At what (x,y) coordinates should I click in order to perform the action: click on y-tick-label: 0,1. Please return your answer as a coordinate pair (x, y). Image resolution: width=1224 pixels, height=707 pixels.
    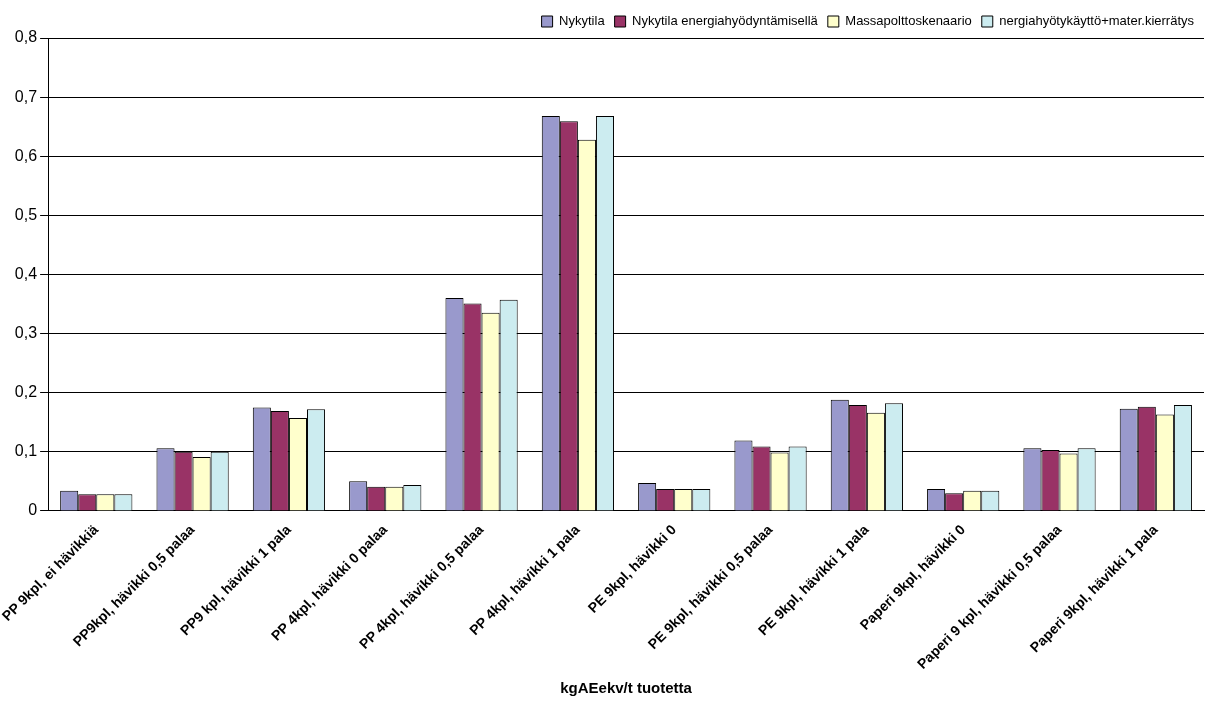
    Looking at the image, I should click on (26, 451).